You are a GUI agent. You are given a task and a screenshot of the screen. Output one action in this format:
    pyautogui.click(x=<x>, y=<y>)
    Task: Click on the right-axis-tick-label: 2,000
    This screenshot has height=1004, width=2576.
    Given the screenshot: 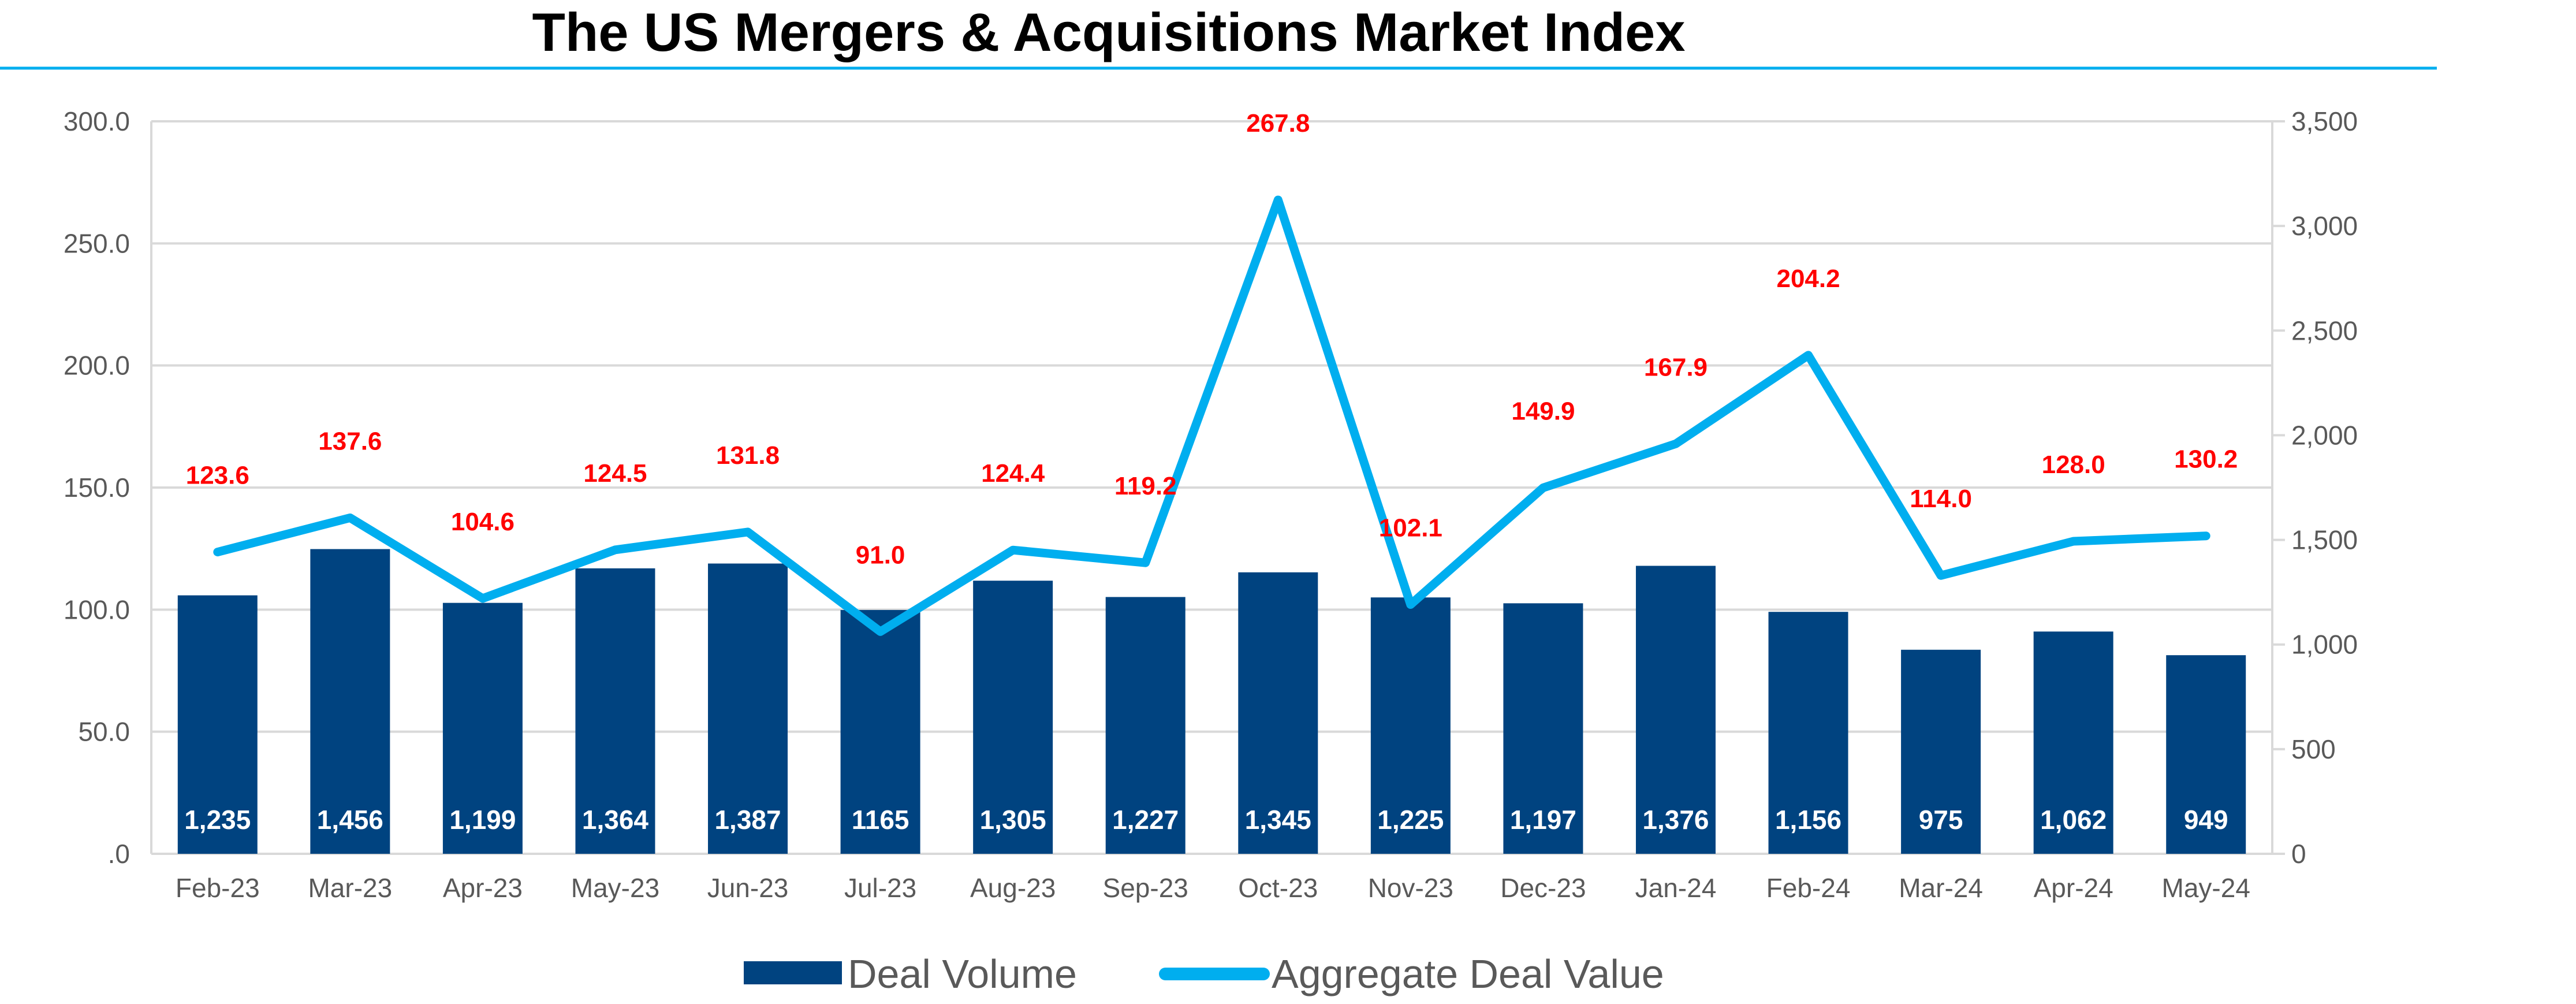 What is the action you would take?
    pyautogui.click(x=2324, y=435)
    